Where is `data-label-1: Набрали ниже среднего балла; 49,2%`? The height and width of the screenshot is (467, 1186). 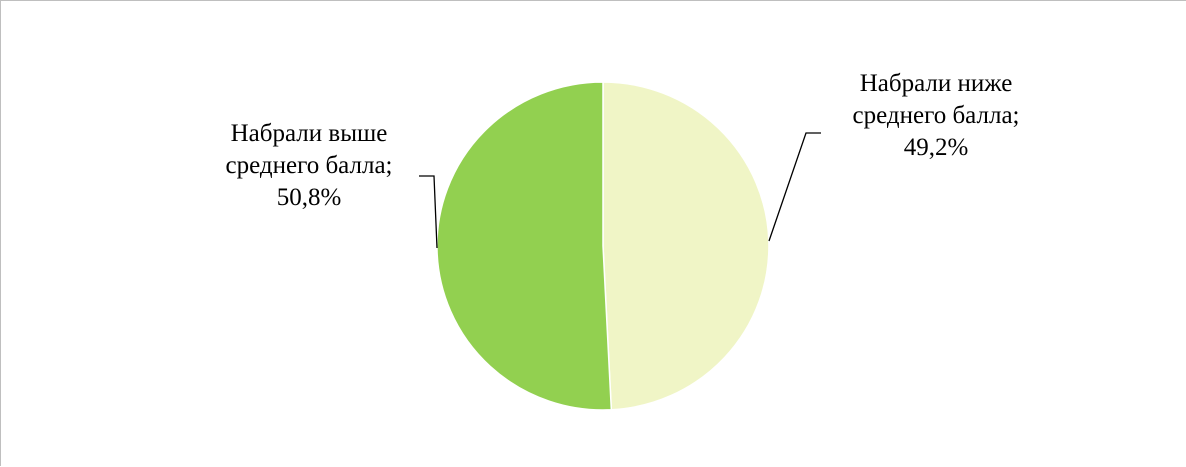
data-label-1: Набрали ниже среднего балла; 49,2% is located at coordinates (936, 115).